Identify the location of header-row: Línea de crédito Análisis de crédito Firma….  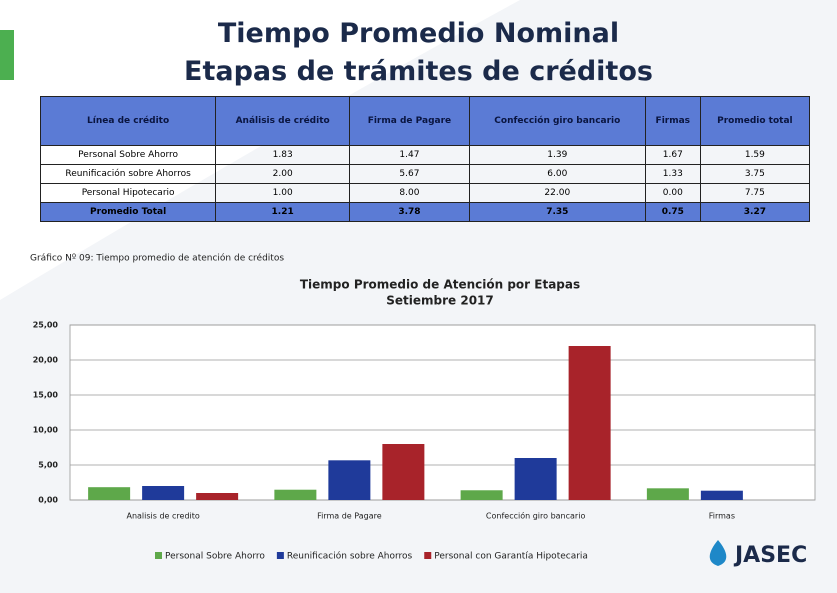
(425, 121).